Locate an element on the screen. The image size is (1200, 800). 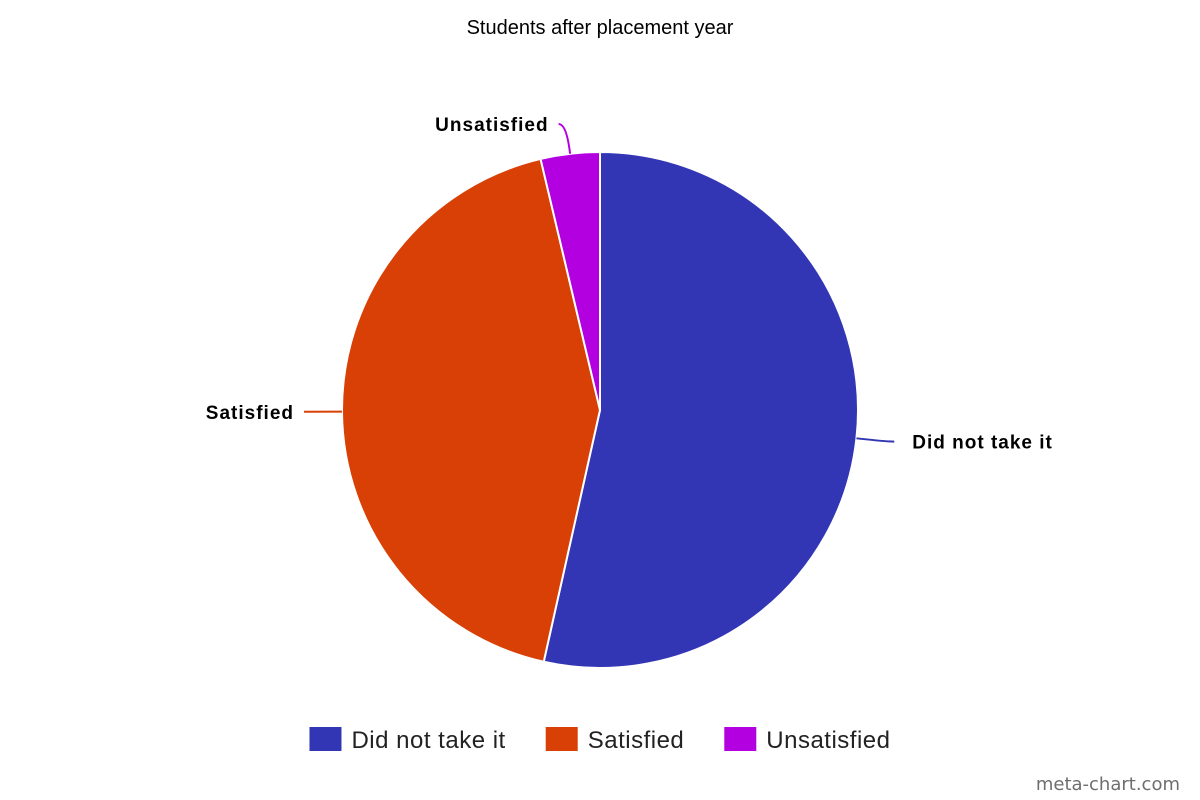
legend-swatch-did-not-take-it is located at coordinates (325, 739).